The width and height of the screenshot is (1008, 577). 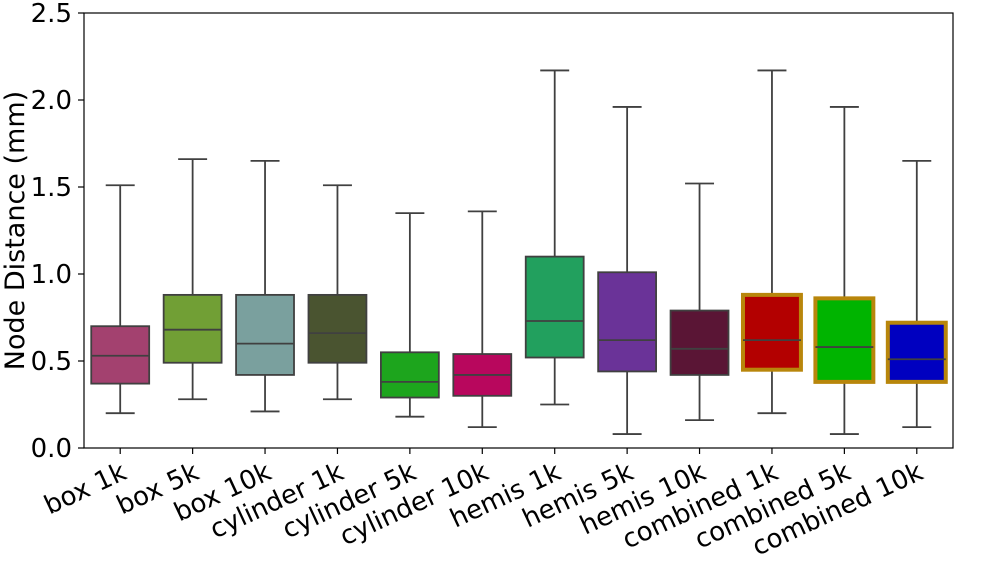 What do you see at coordinates (51, 101) in the screenshot?
I see `y-tick-label: 2.0` at bounding box center [51, 101].